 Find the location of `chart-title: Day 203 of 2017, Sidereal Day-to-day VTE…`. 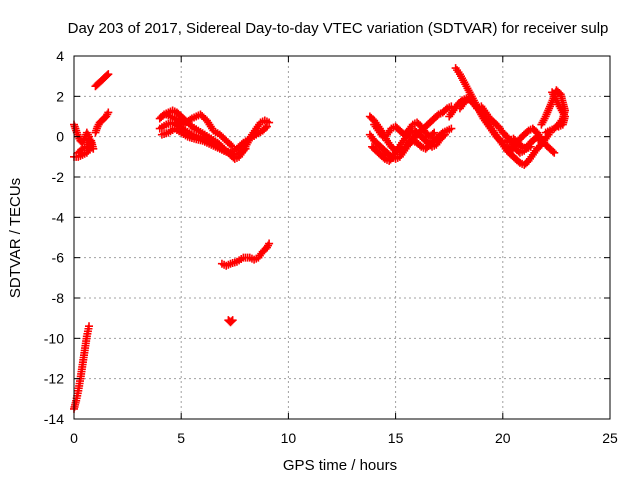

chart-title: Day 203 of 2017, Sidereal Day-to-day VTE… is located at coordinates (338, 28).